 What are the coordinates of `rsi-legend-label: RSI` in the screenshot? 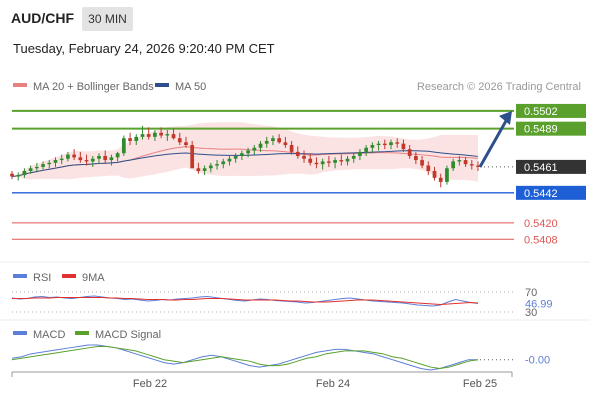 It's located at (42, 278).